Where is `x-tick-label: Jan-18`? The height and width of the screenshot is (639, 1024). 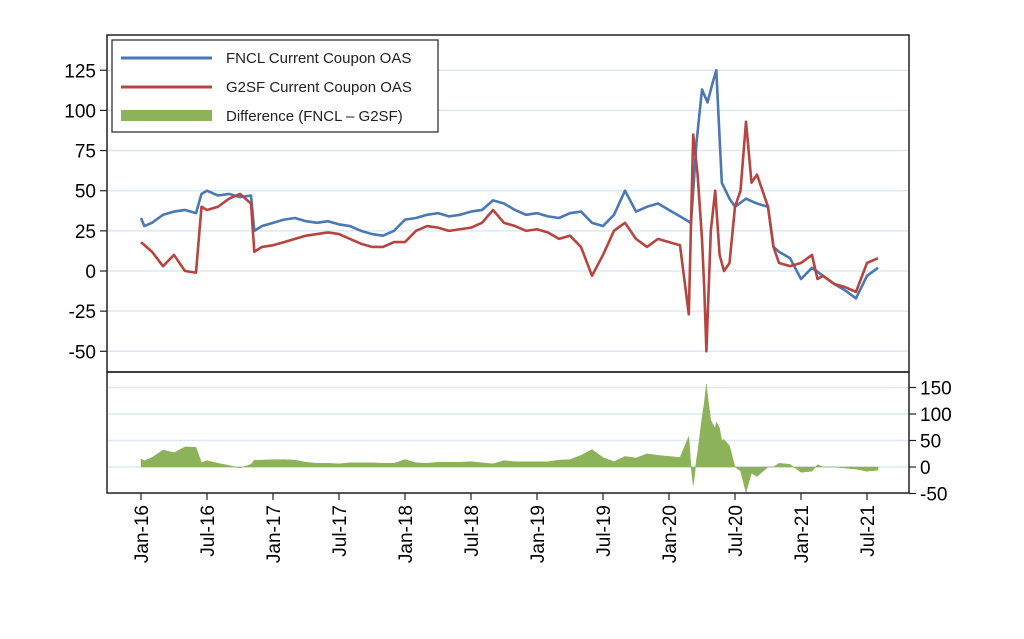 x-tick-label: Jan-18 is located at coordinates (406, 534).